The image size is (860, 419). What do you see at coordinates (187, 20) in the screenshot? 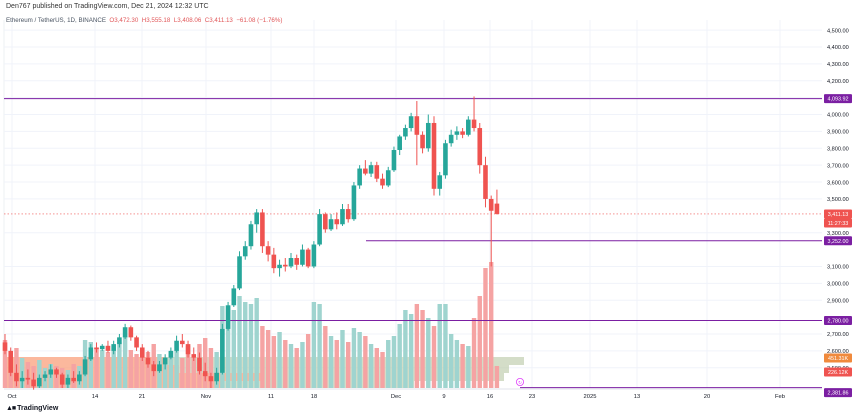
I see `low-value: L3,408.06` at bounding box center [187, 20].